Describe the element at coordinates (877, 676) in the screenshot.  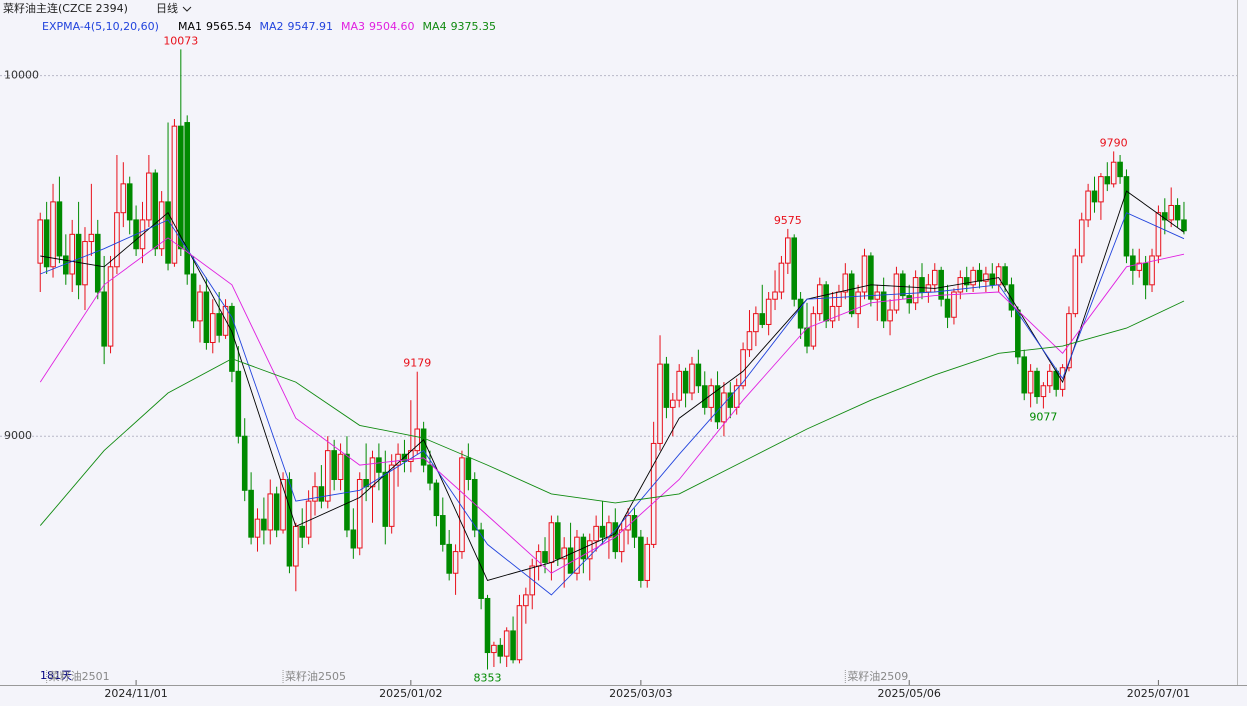
I see `contract-label: 菜籽油2509` at that location.